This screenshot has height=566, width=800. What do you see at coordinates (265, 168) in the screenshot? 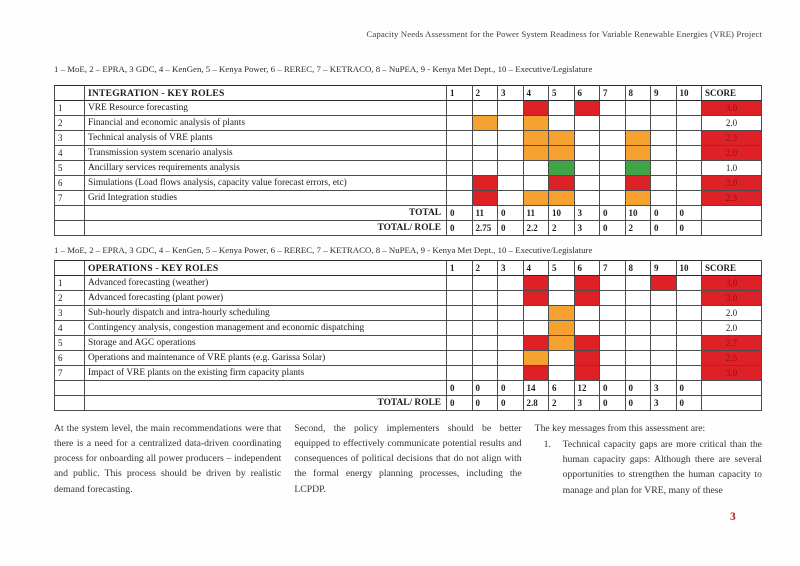
I see `role-label-cell: Ancillary services requirements analysis` at bounding box center [265, 168].